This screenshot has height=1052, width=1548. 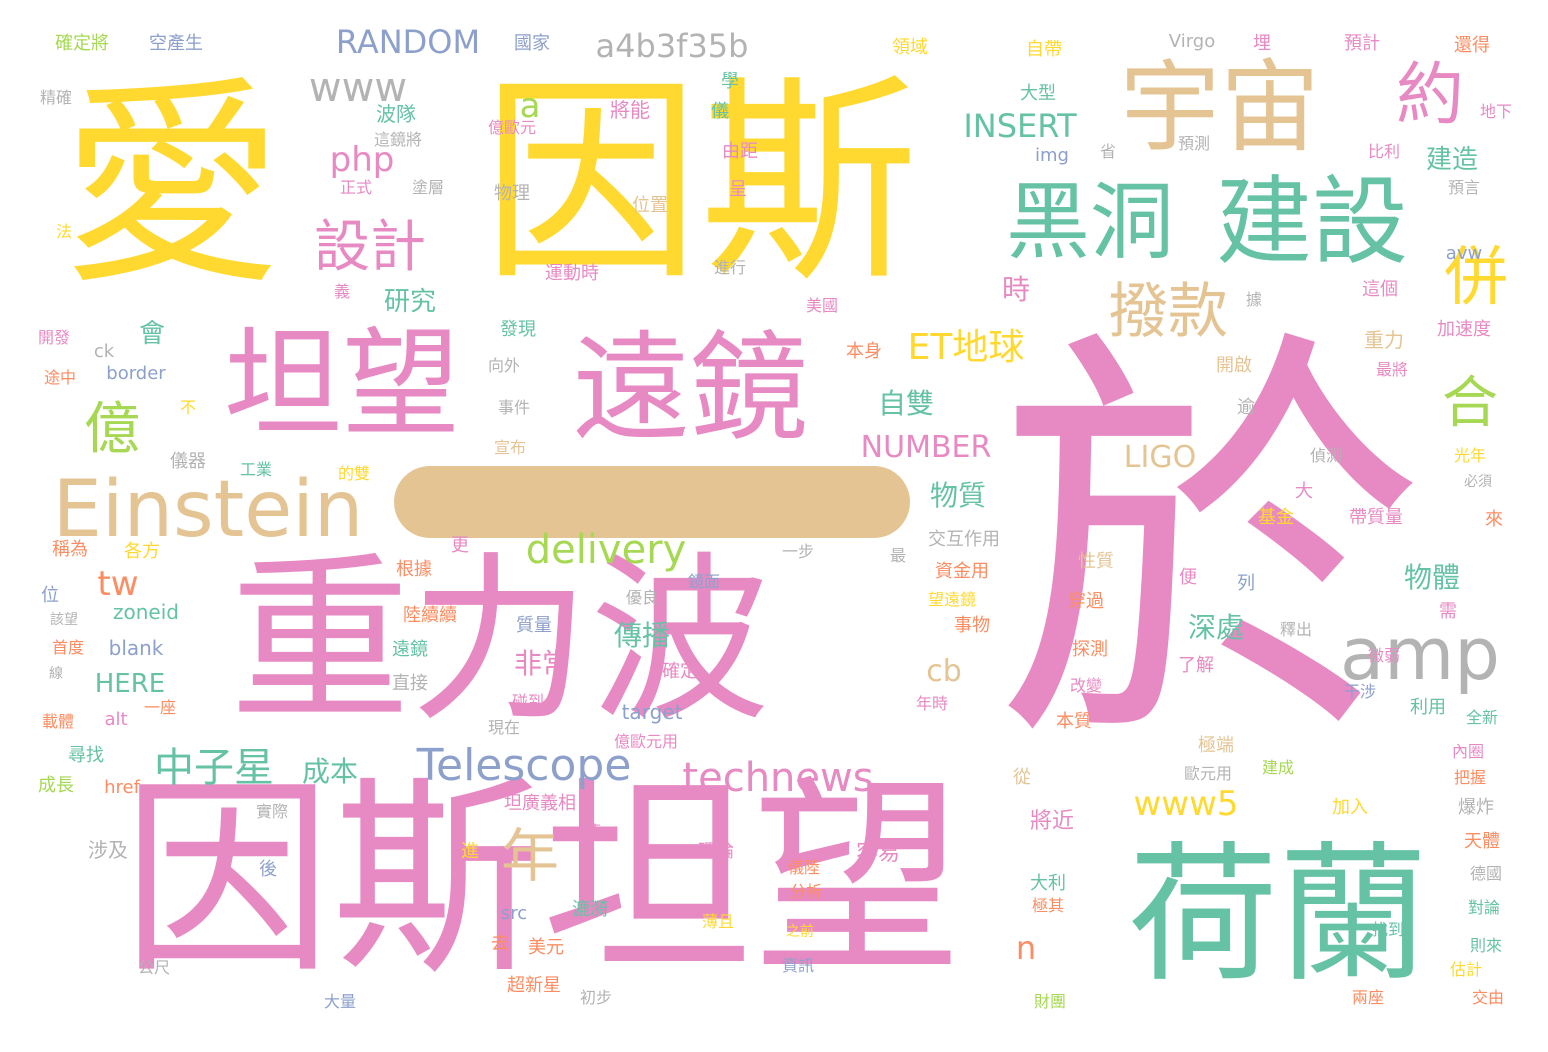 I want to click on word: www, so click(x=358, y=88).